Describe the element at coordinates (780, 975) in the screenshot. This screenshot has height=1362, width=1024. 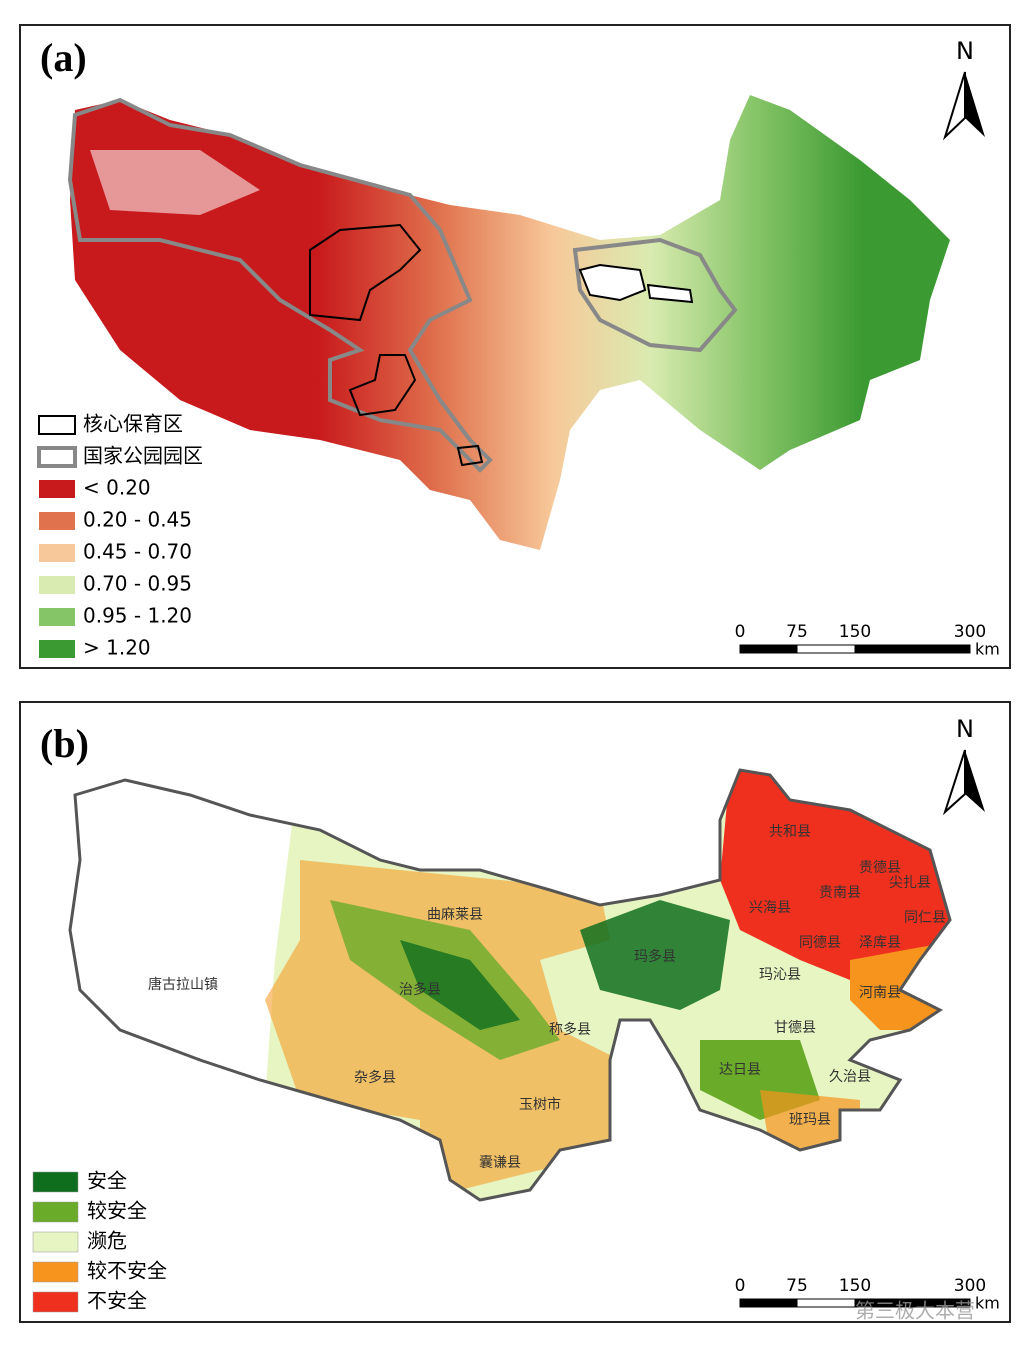
I see `place-label: 玛沁县` at that location.